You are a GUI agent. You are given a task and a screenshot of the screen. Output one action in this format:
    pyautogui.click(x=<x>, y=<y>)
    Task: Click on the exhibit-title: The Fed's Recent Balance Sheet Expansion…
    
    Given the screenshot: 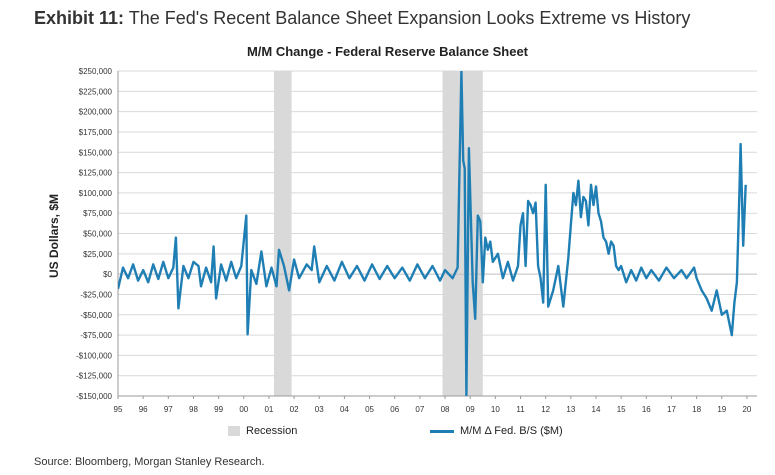 What is the action you would take?
    pyautogui.click(x=409, y=18)
    